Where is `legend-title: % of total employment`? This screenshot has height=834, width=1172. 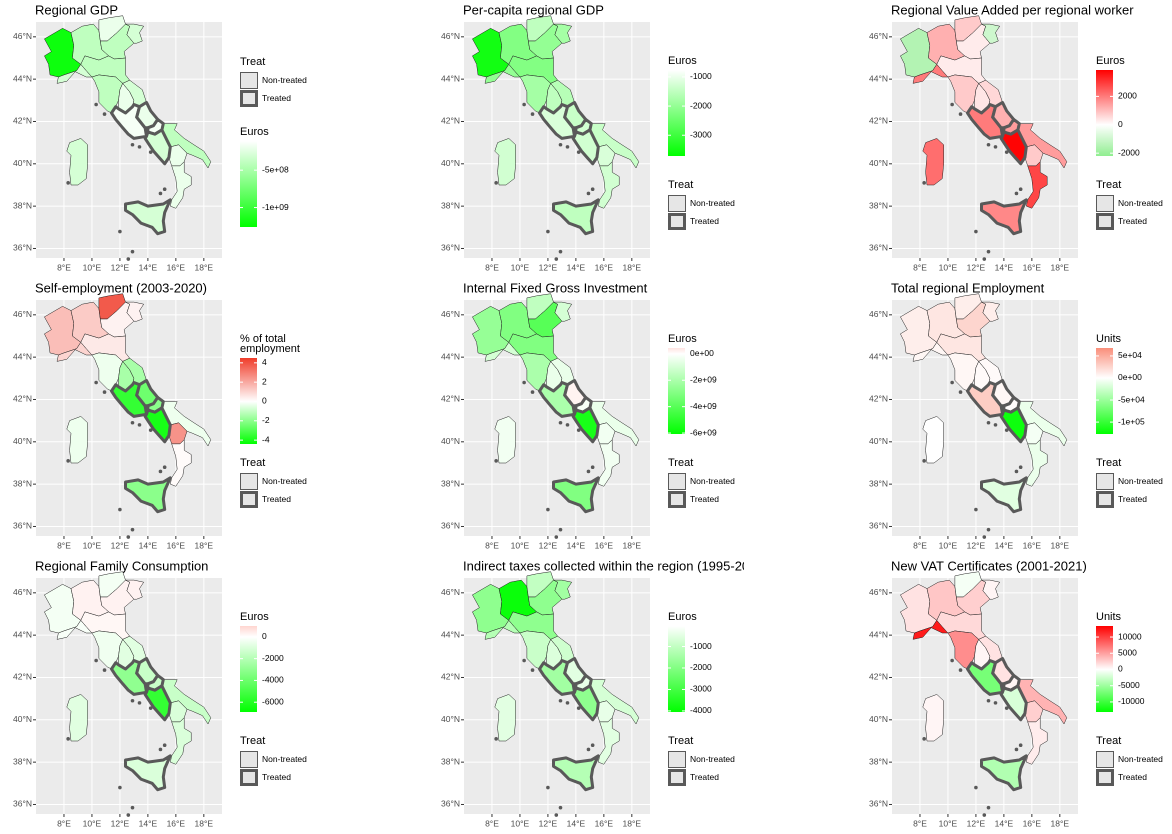 legend-title: % of total employment is located at coordinates (270, 344).